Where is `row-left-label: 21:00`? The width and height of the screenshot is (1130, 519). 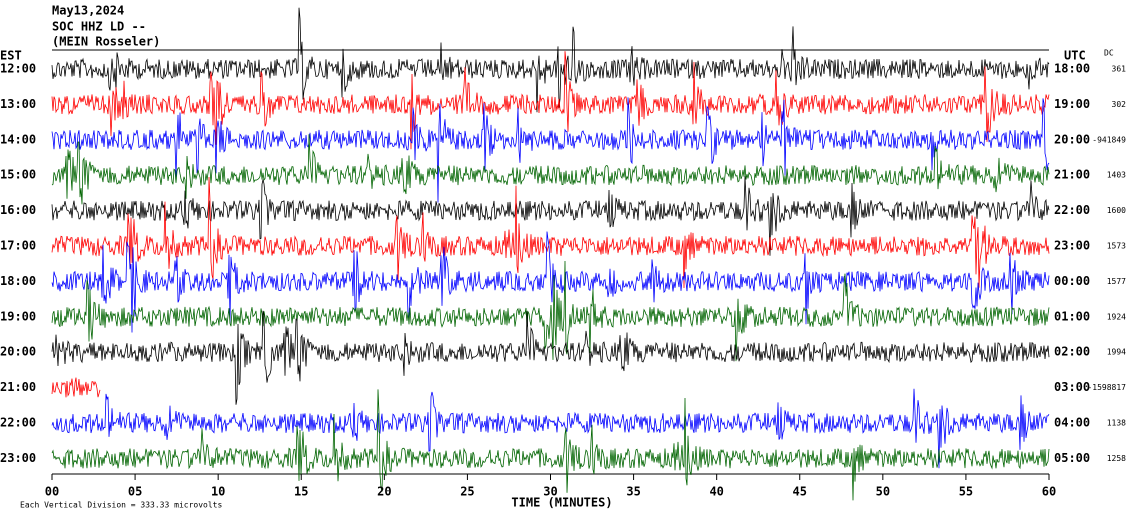 row-left-label: 21:00 is located at coordinates (18, 387).